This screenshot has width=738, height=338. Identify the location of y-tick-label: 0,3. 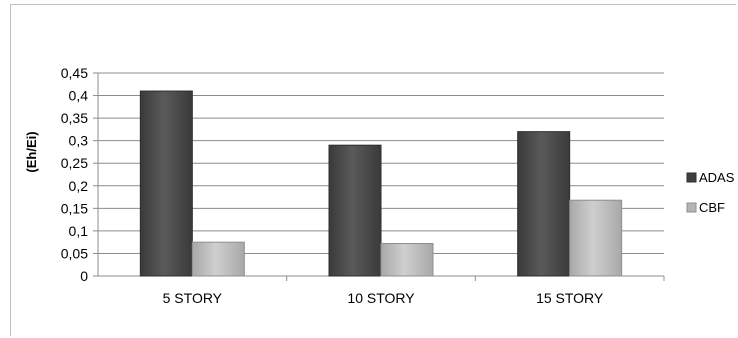
(79, 141).